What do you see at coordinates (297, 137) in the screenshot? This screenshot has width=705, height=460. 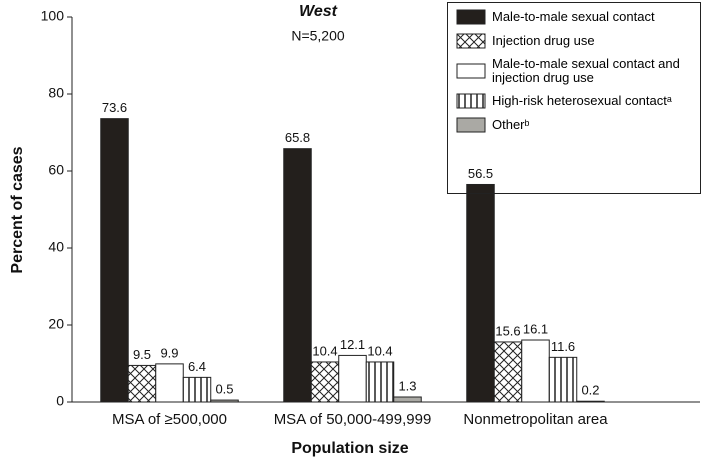 I see `data-label: 65.8` at bounding box center [297, 137].